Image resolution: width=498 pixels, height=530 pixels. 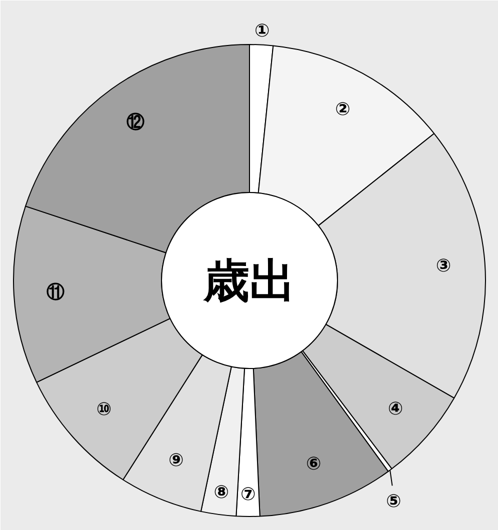 I want to click on slice-label: ④, so click(x=396, y=409).